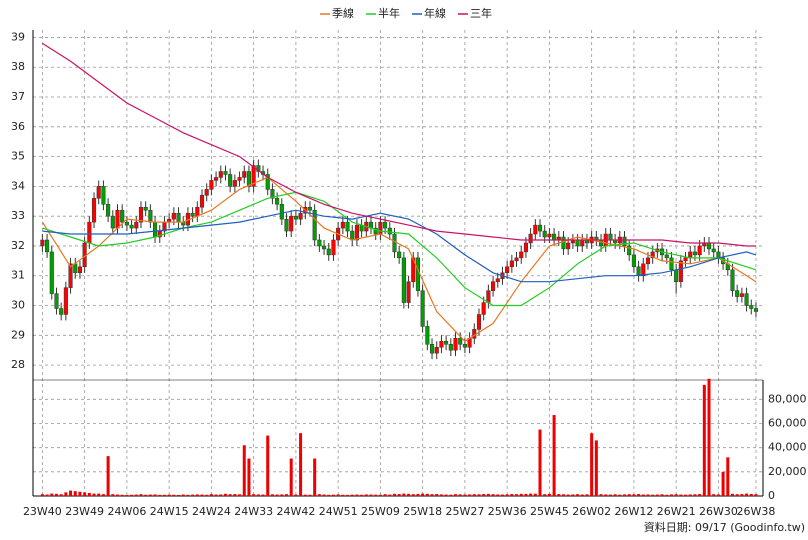 This screenshot has width=808, height=540. Describe the element at coordinates (771, 495) in the screenshot. I see `y2-tick-label: 0` at that location.